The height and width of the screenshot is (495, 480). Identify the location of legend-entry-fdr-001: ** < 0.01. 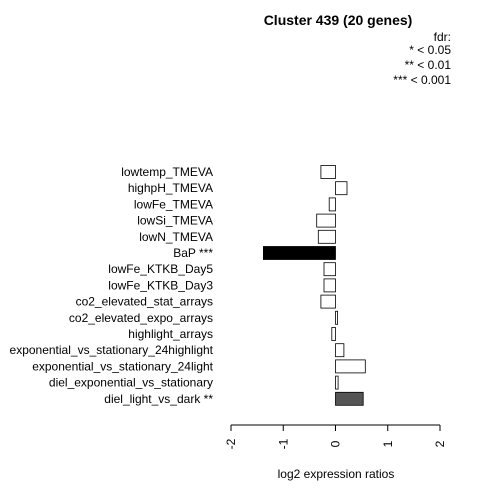
(427, 65).